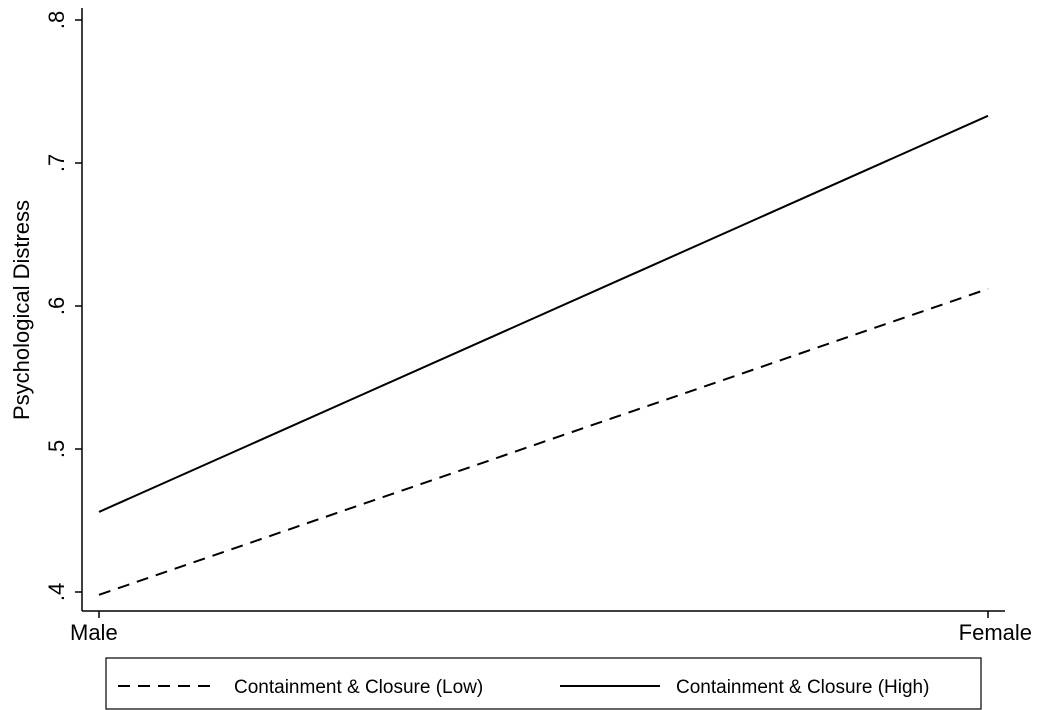  Describe the element at coordinates (995, 632) in the screenshot. I see `x-tick-label: Female` at that location.